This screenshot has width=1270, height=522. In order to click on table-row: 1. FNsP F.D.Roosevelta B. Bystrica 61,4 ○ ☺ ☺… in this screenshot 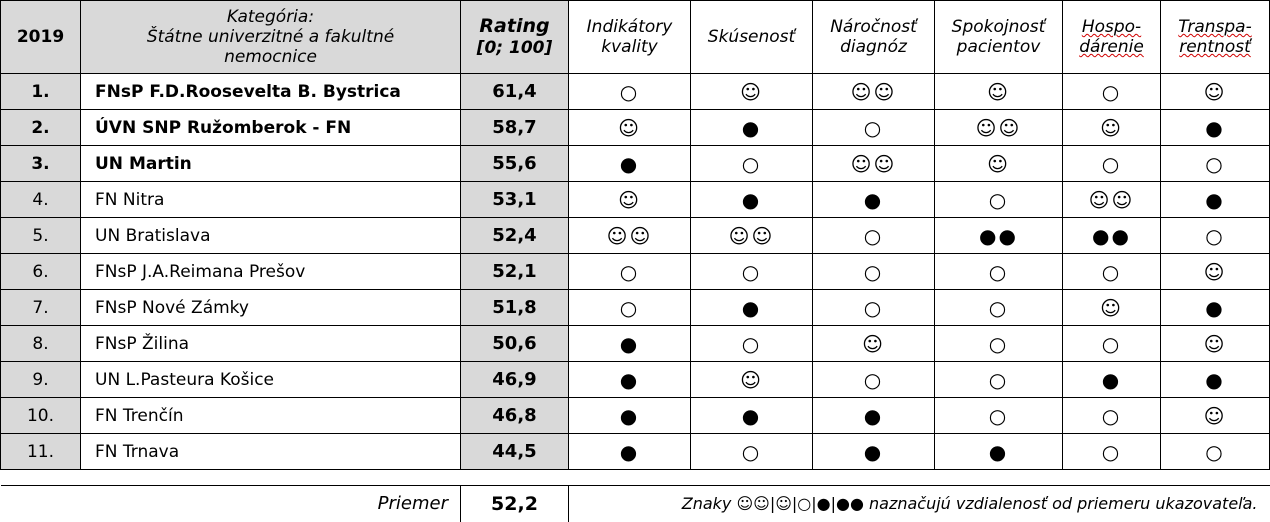, I will do `click(635, 91)`.